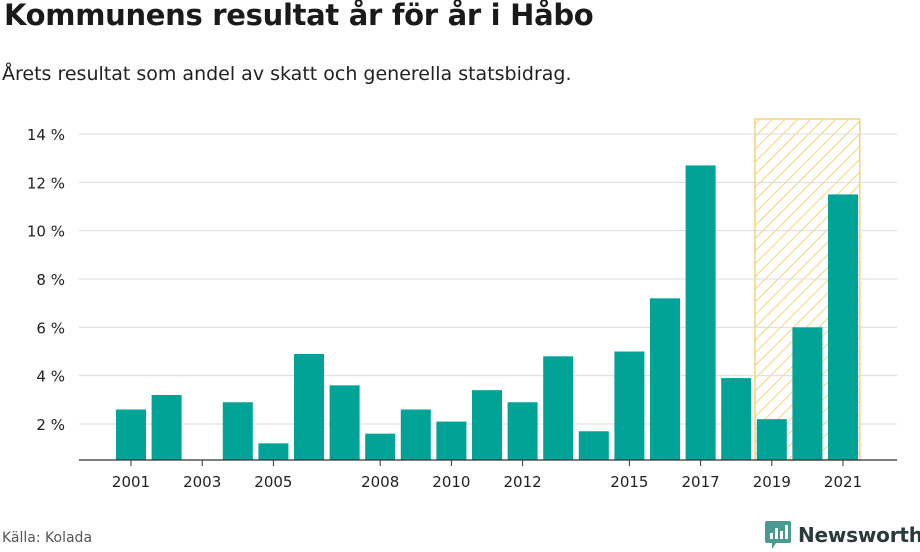  What do you see at coordinates (46, 232) in the screenshot?
I see `y-tick-label: 10 %` at bounding box center [46, 232].